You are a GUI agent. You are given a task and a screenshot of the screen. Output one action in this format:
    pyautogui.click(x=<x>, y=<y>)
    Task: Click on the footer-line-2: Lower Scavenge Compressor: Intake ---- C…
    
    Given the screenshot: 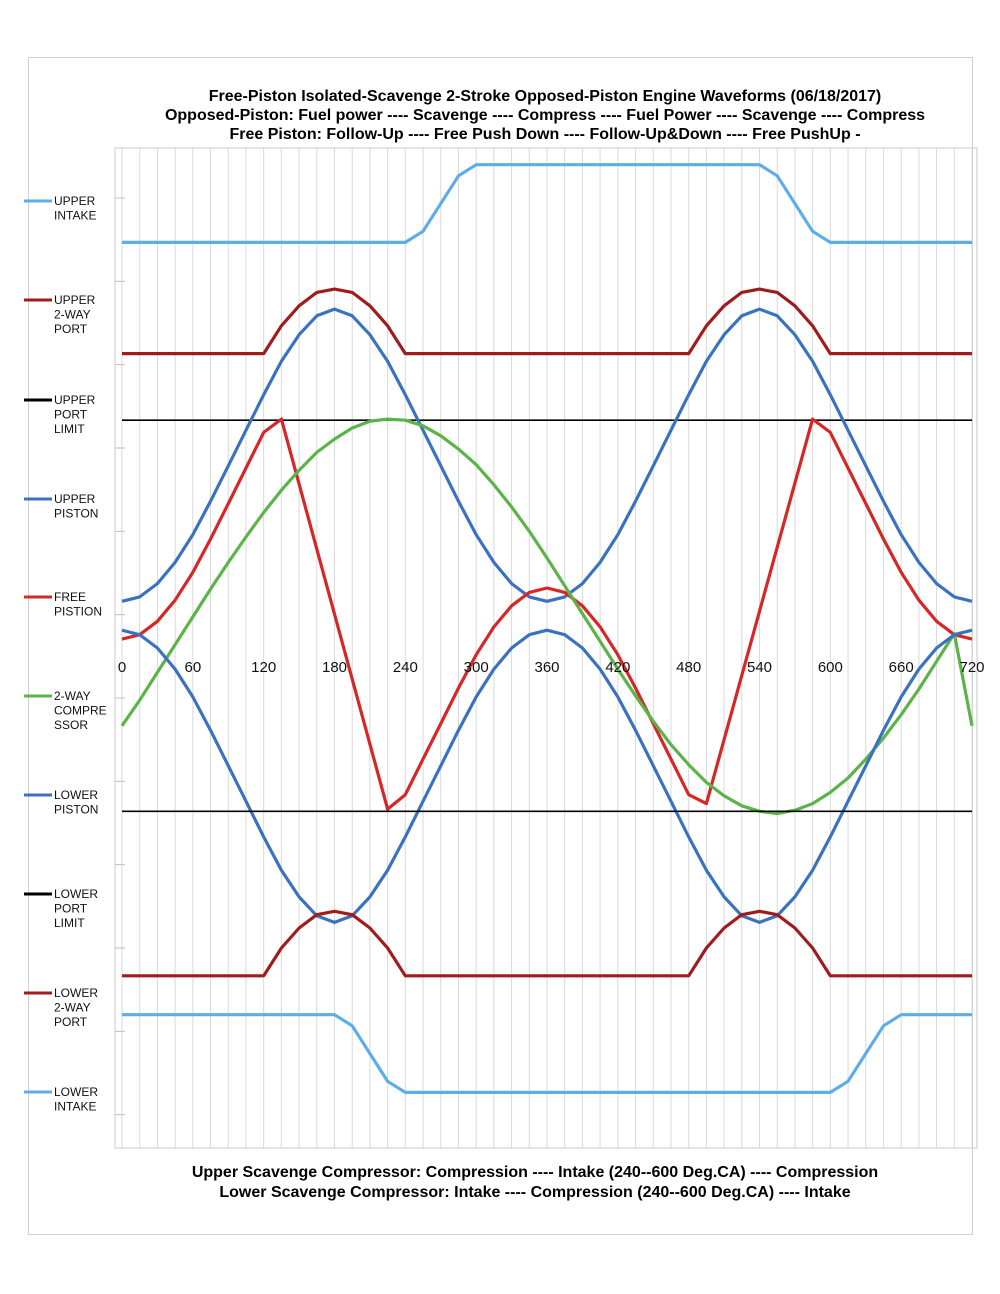 What is the action you would take?
    pyautogui.click(x=535, y=1192)
    